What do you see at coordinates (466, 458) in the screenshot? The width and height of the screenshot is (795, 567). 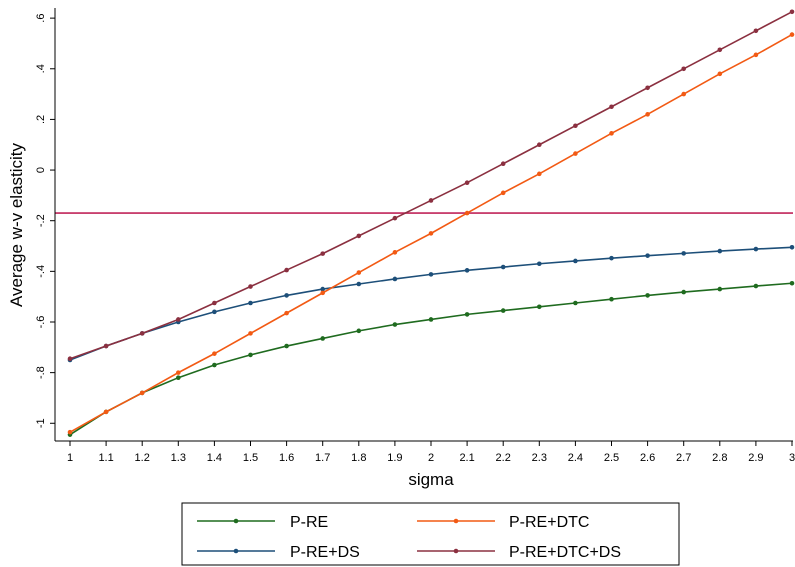 I see `x-tick-label: 2.1` at bounding box center [466, 458].